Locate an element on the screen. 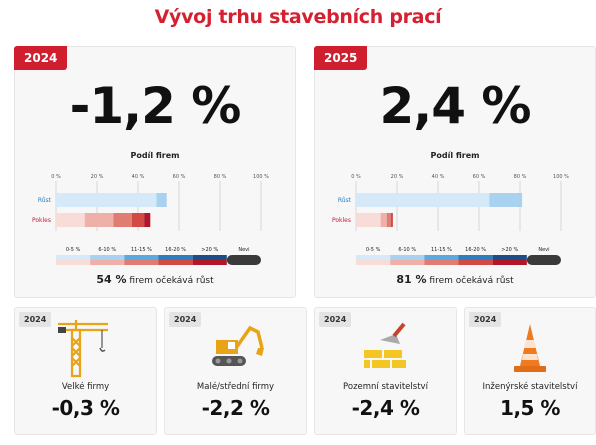 This screenshot has width=596, height=445. segment-value: 1,5 % is located at coordinates (530, 408).